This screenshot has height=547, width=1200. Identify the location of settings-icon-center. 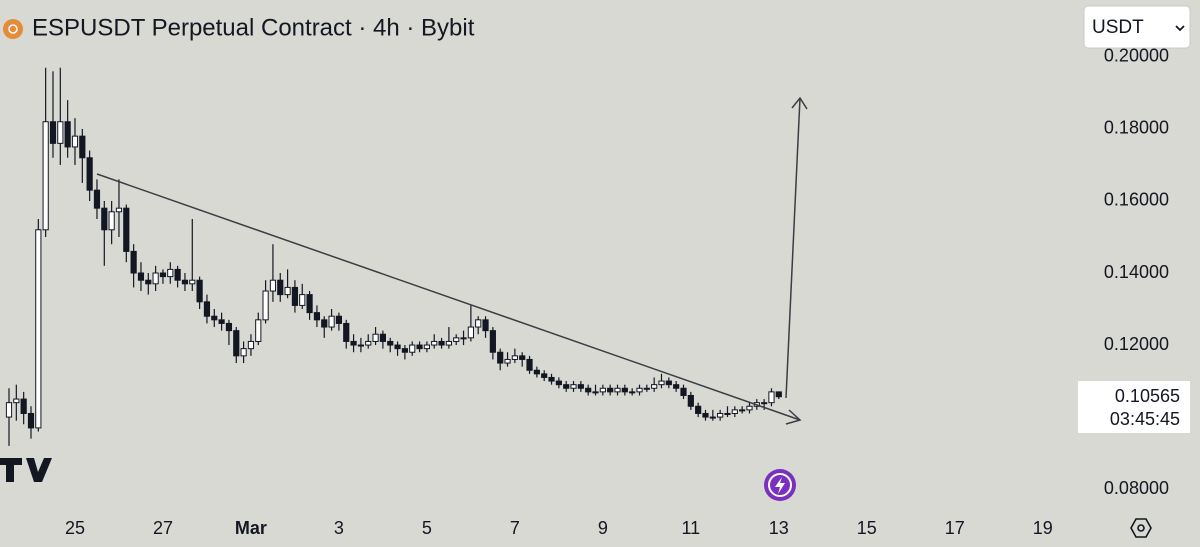
(1141, 528).